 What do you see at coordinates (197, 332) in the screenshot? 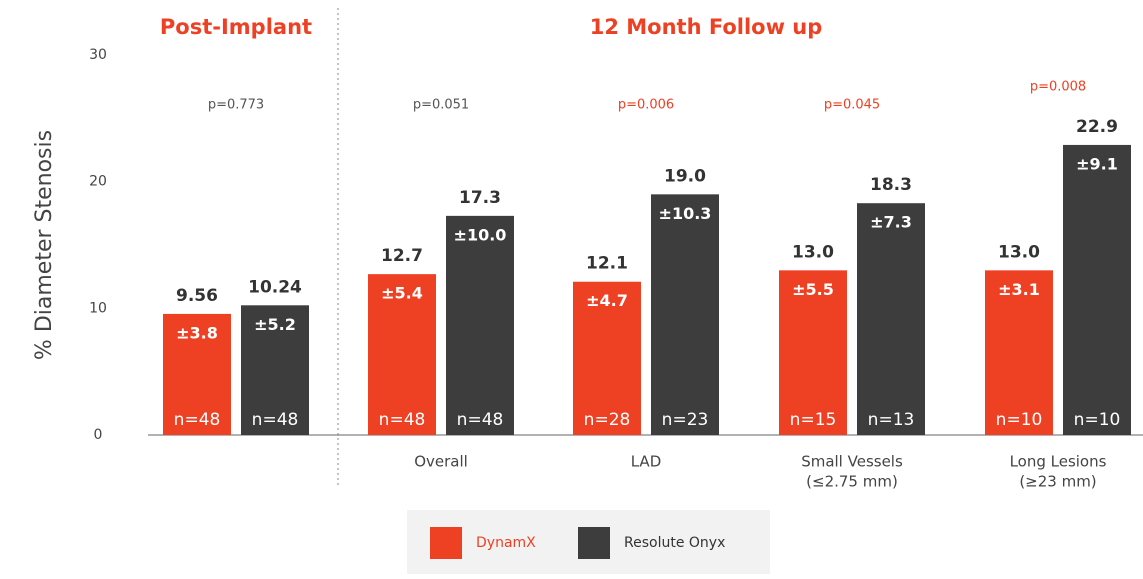
I see `error-label: ±3.8` at bounding box center [197, 332].